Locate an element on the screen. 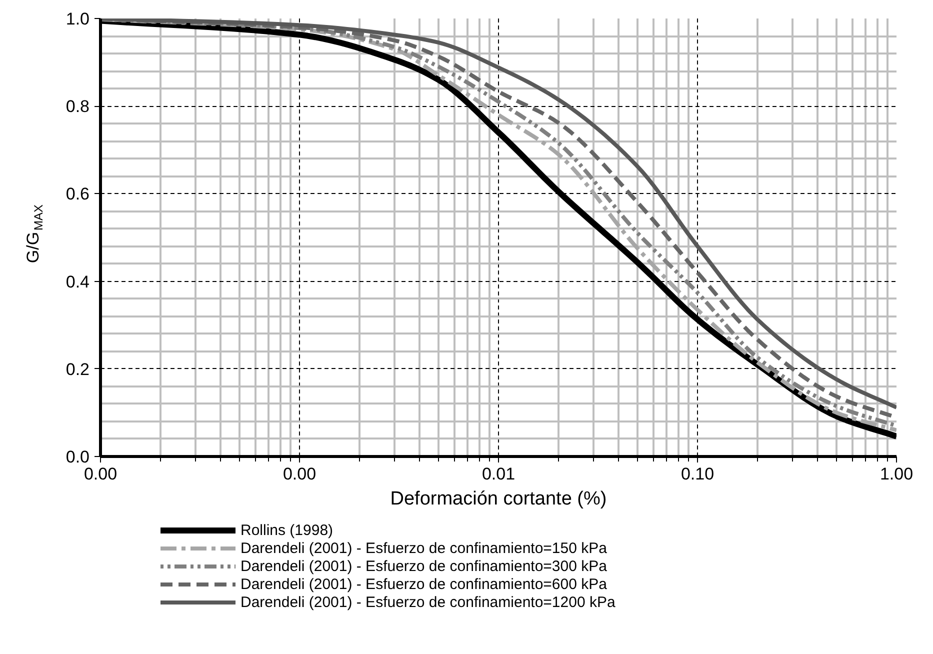 The image size is (933, 654). x-axis-title: Deformación cortante (%) is located at coordinates (498, 499).